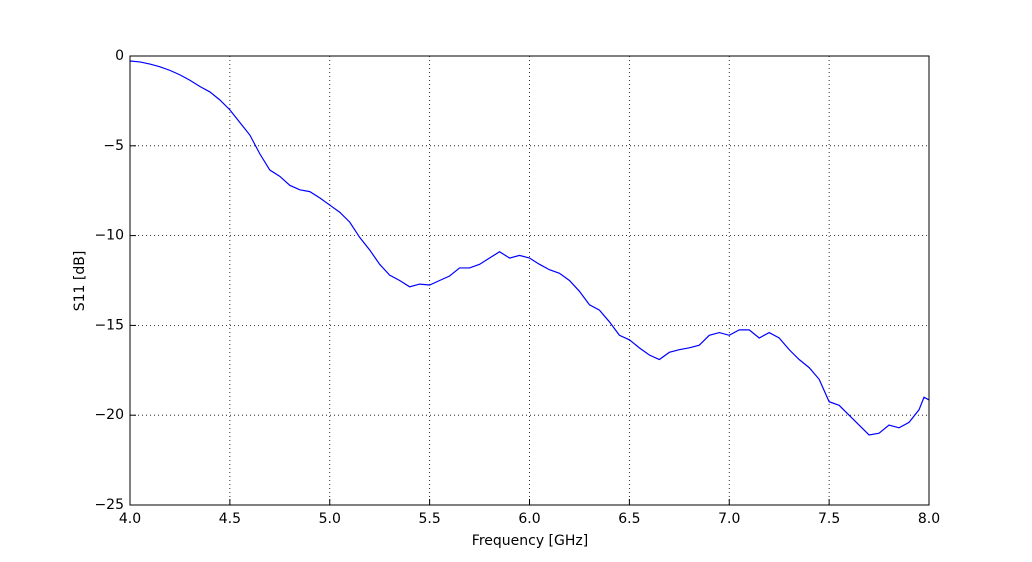 Image resolution: width=1032 pixels, height=562 pixels. Describe the element at coordinates (429, 519) in the screenshot. I see `x-tick-label: 5.5` at that location.